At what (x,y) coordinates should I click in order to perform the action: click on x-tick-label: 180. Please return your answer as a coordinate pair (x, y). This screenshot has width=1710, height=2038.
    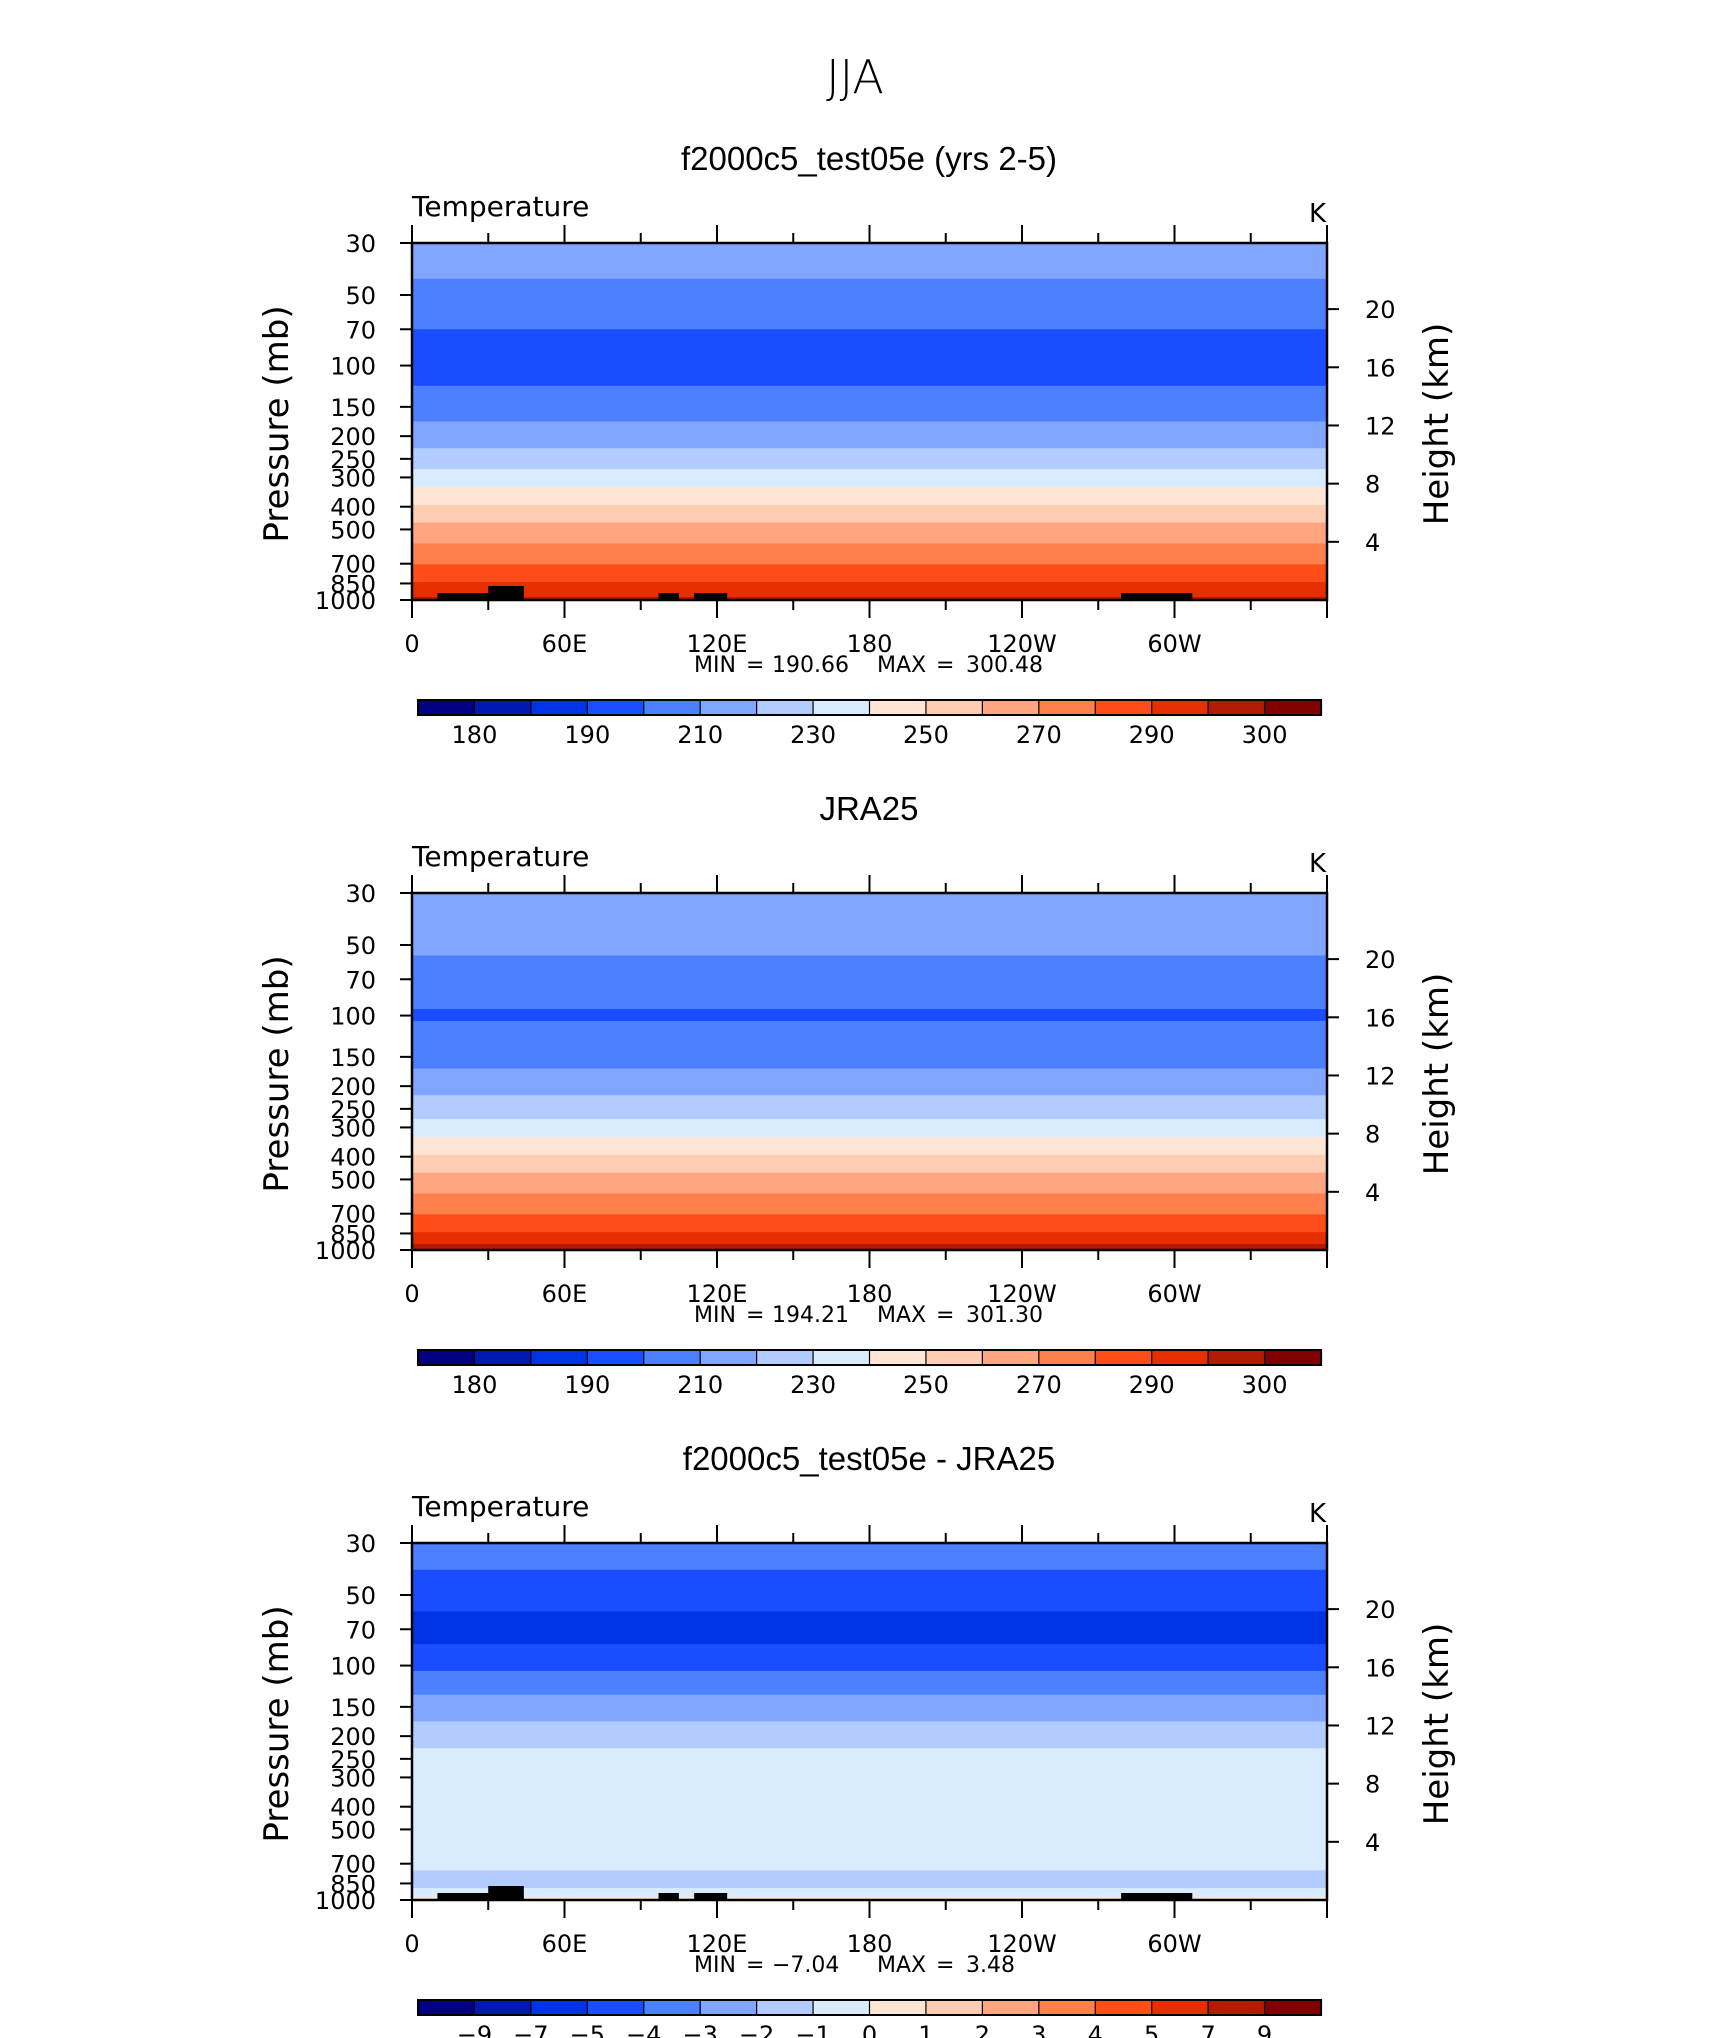
    Looking at the image, I should click on (870, 1294).